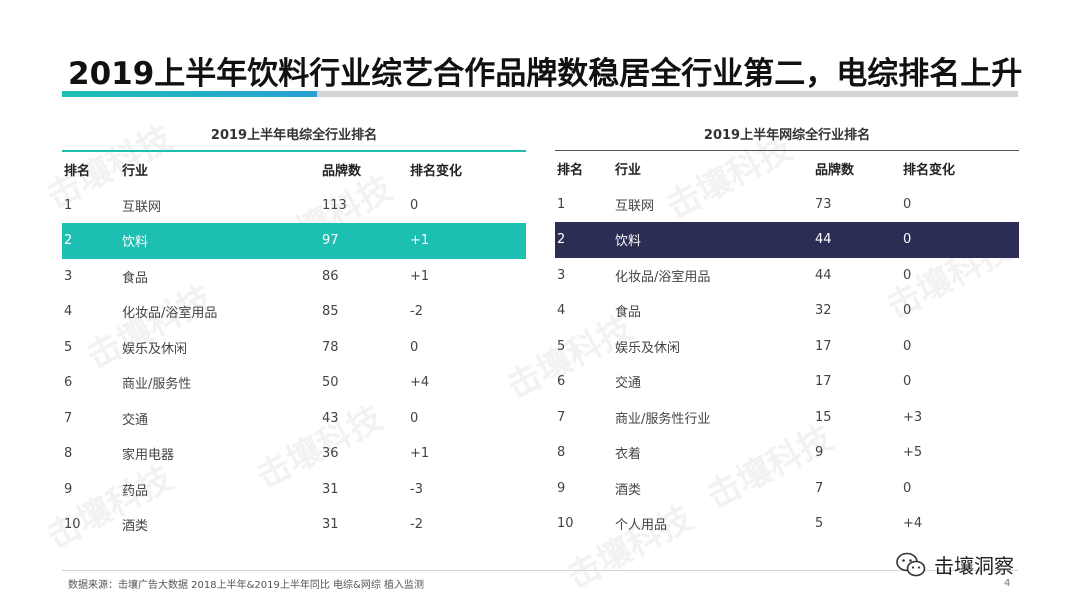  What do you see at coordinates (787, 382) in the screenshot?
I see `table-row: 6 交通 17 0` at bounding box center [787, 382].